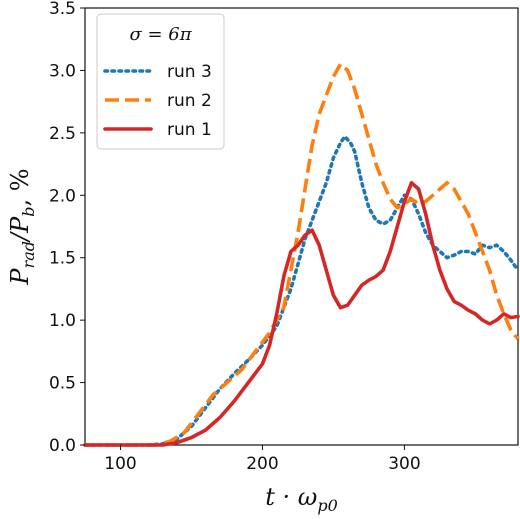 The image size is (520, 519). I want to click on x-tick-label: 200, so click(262, 464).